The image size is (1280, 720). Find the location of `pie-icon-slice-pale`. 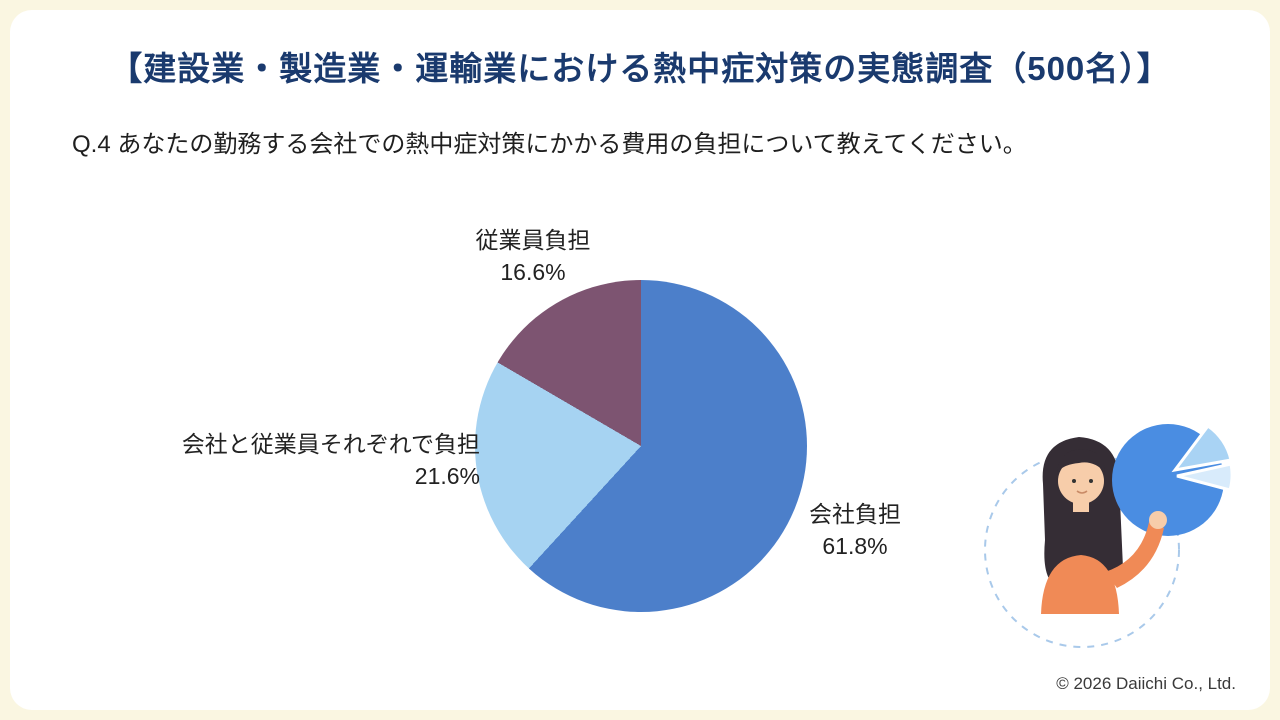

pie-icon-slice-pale is located at coordinates (1205, 477).